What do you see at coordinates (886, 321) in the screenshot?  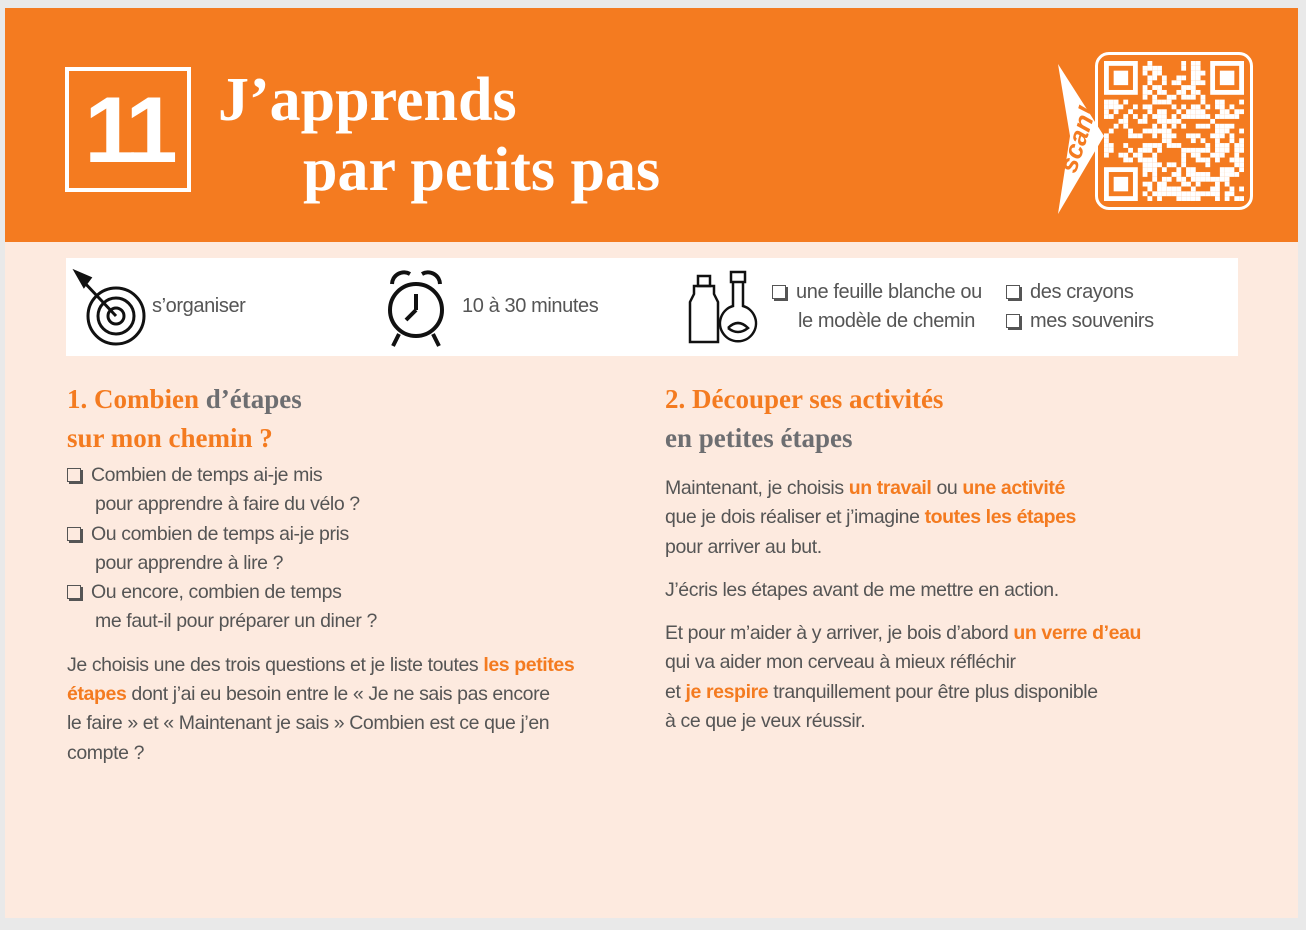 I see `material-text: le modèle de chemin` at bounding box center [886, 321].